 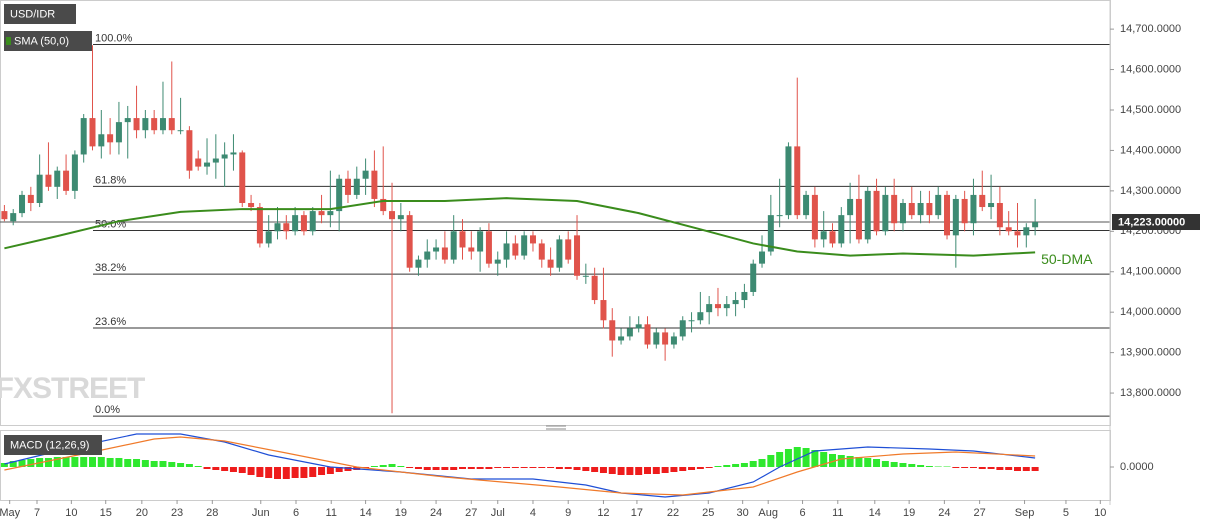 I want to click on watermark: FXSTREET, so click(x=72, y=388).